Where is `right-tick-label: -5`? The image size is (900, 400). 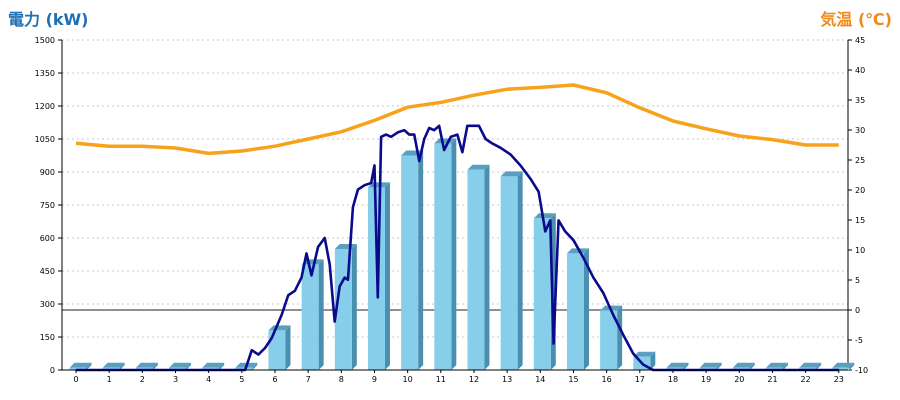
right-tick-label: -5 is located at coordinates (859, 340).